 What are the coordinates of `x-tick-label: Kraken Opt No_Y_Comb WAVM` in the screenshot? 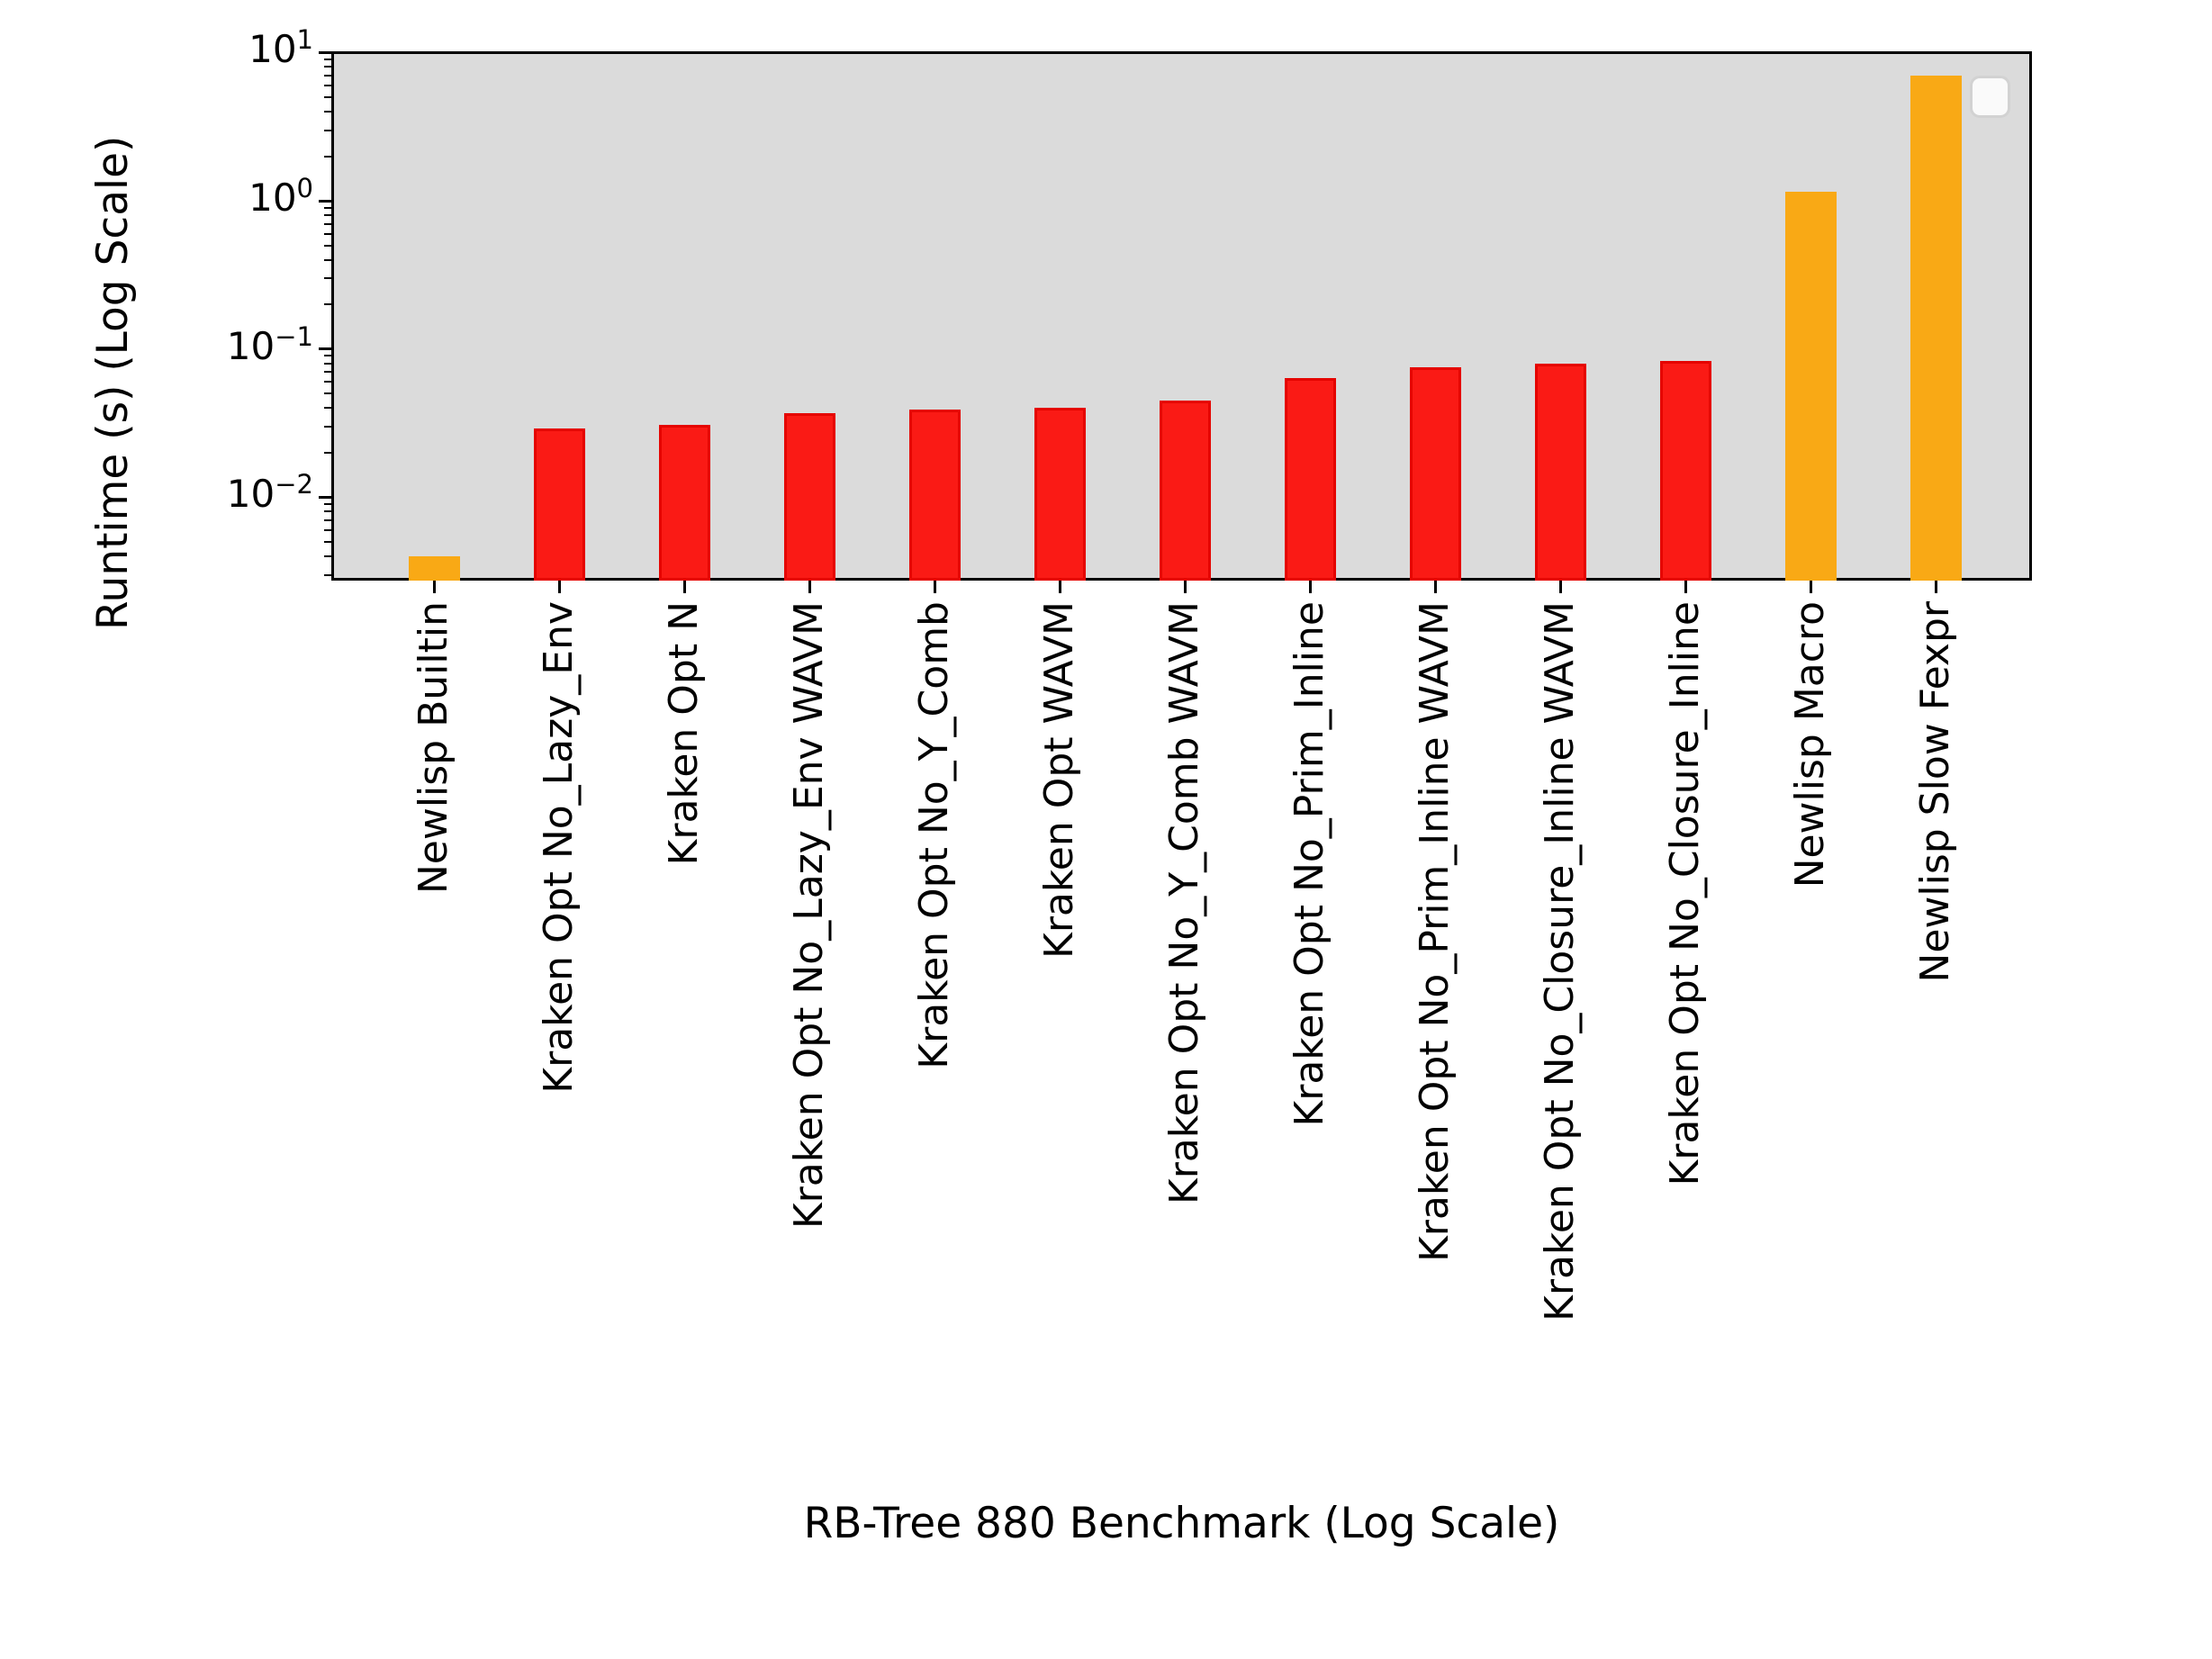 It's located at (1184, 903).